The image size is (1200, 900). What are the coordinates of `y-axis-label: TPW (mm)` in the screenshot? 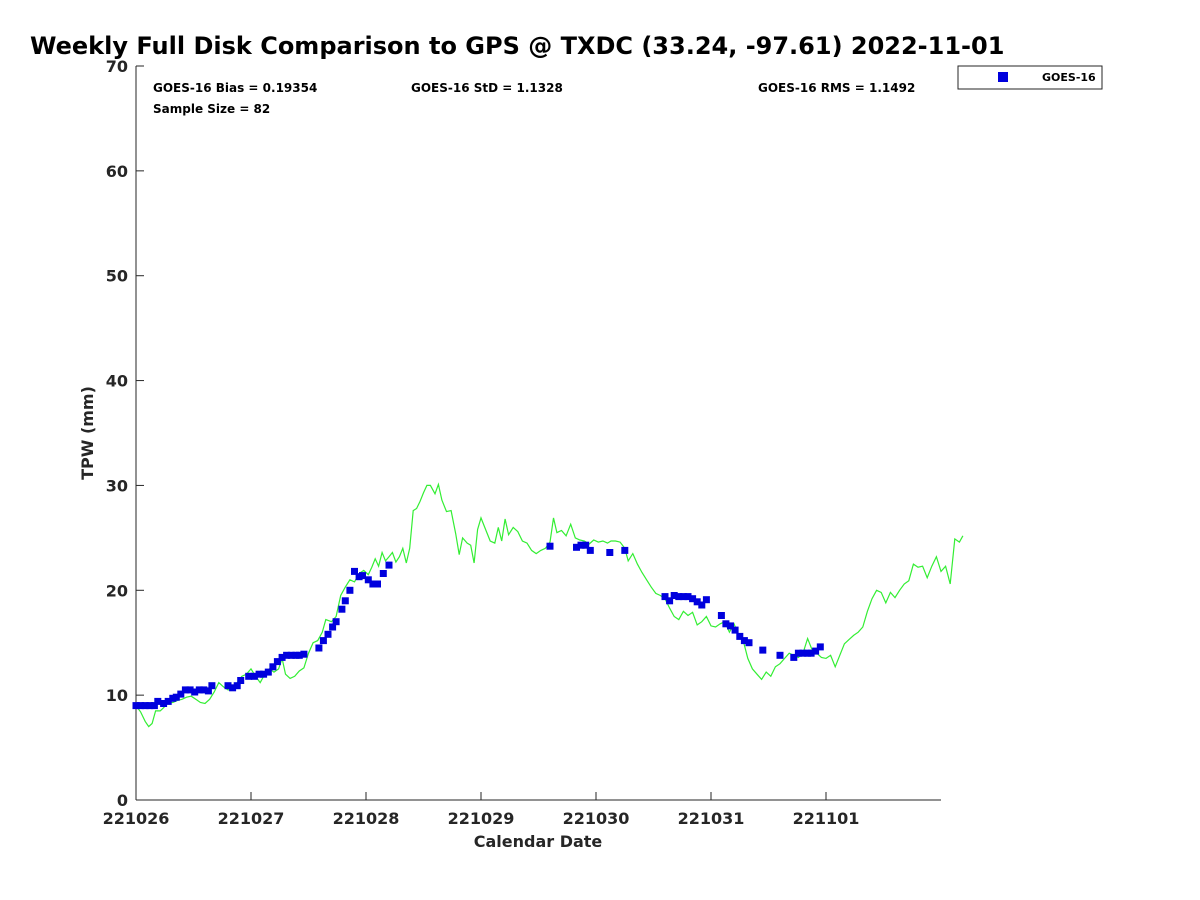 It's located at (87, 433).